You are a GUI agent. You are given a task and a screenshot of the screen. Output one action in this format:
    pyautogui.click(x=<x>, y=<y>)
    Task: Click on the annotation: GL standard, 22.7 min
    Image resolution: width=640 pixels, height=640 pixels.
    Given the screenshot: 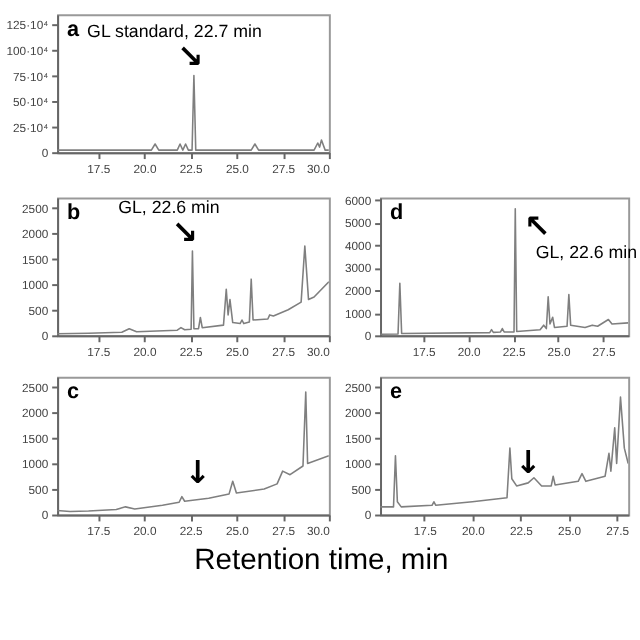 What is the action you would take?
    pyautogui.click(x=174, y=31)
    